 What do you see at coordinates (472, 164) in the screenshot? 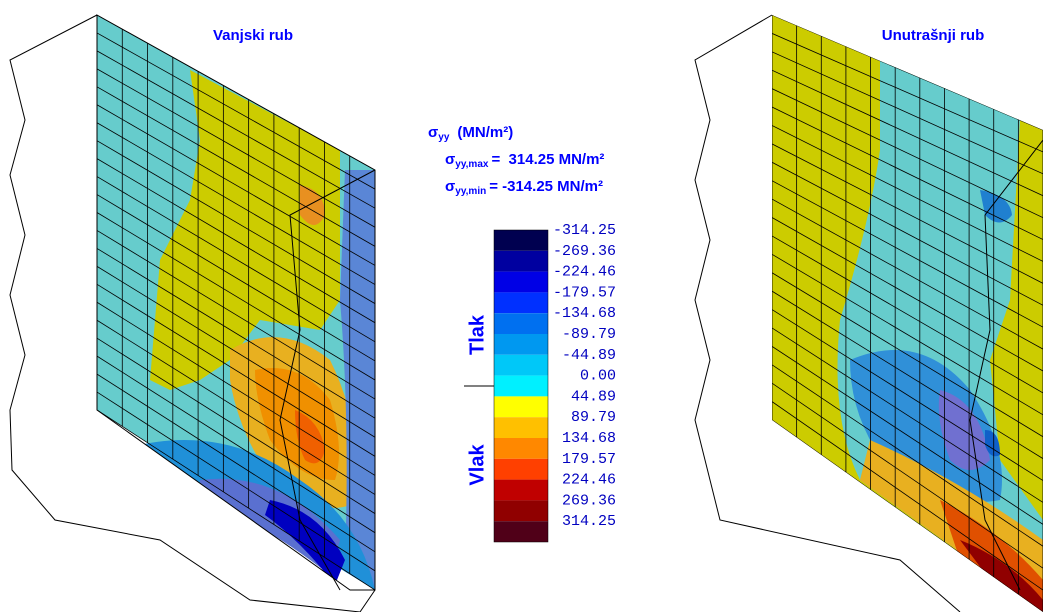
I see `subscript: yy,max` at bounding box center [472, 164].